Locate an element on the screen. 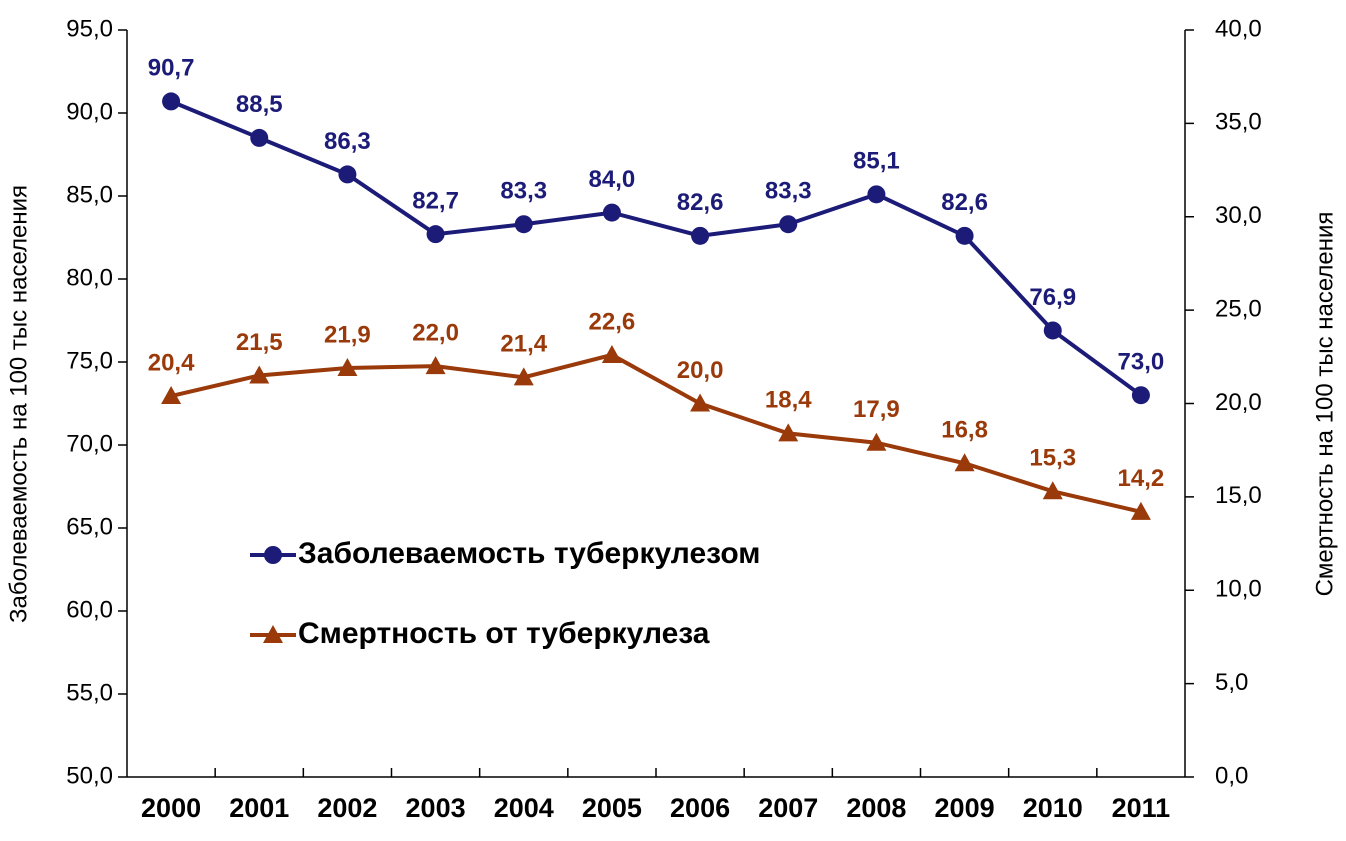 The width and height of the screenshot is (1346, 841). data-label: 84,0 is located at coordinates (612, 179).